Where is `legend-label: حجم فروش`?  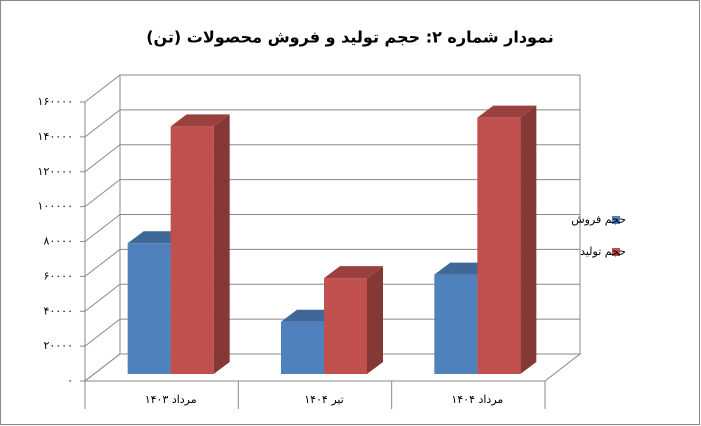 legend-label: حجم فروش is located at coordinates (598, 219).